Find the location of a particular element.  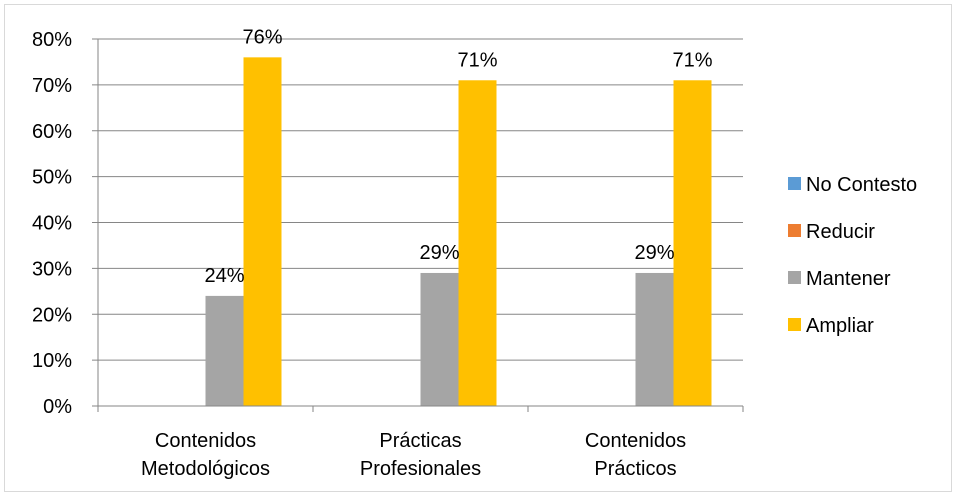

x-category-label: Contenidos Metodológicos is located at coordinates (205, 455).